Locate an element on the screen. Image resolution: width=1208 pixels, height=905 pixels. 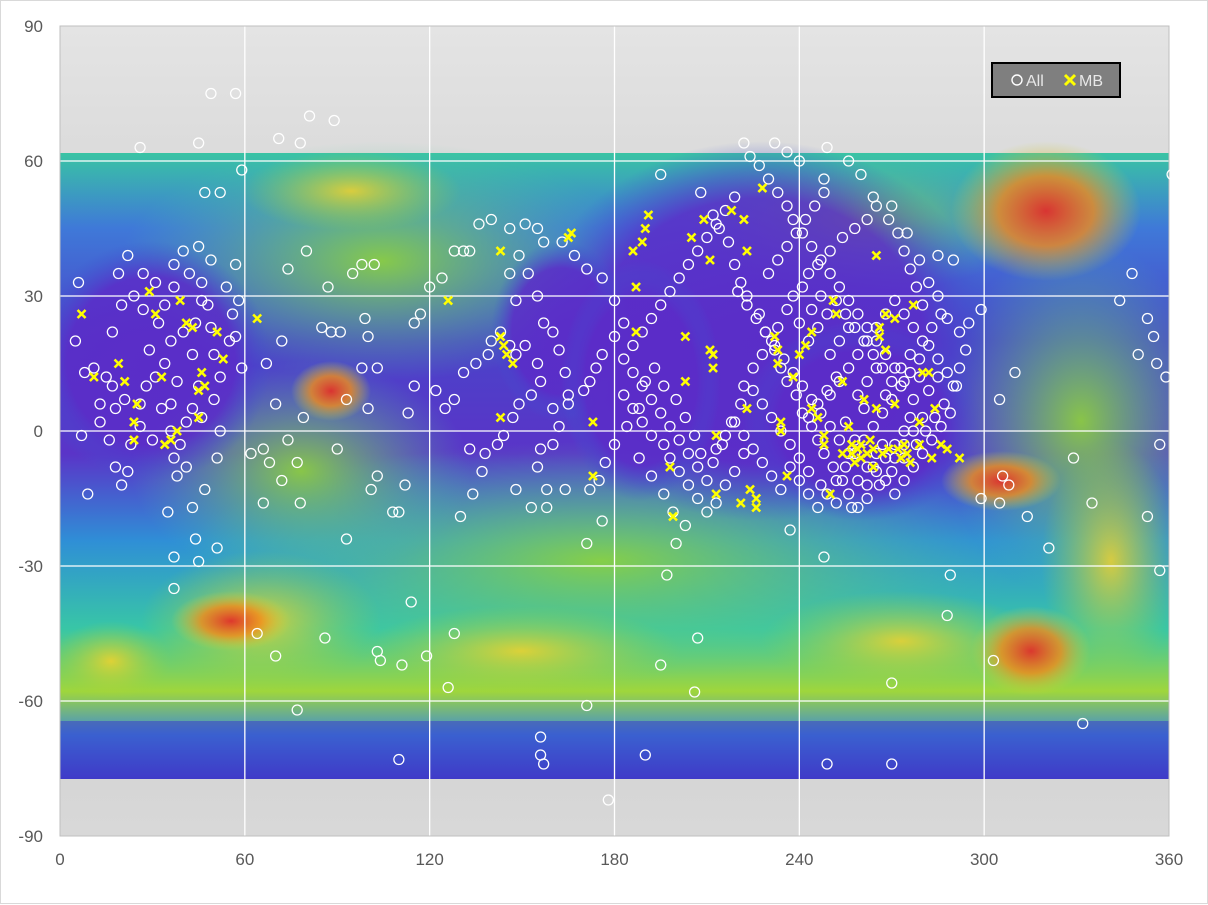
x-tick-label: 0 is located at coordinates (59, 859).